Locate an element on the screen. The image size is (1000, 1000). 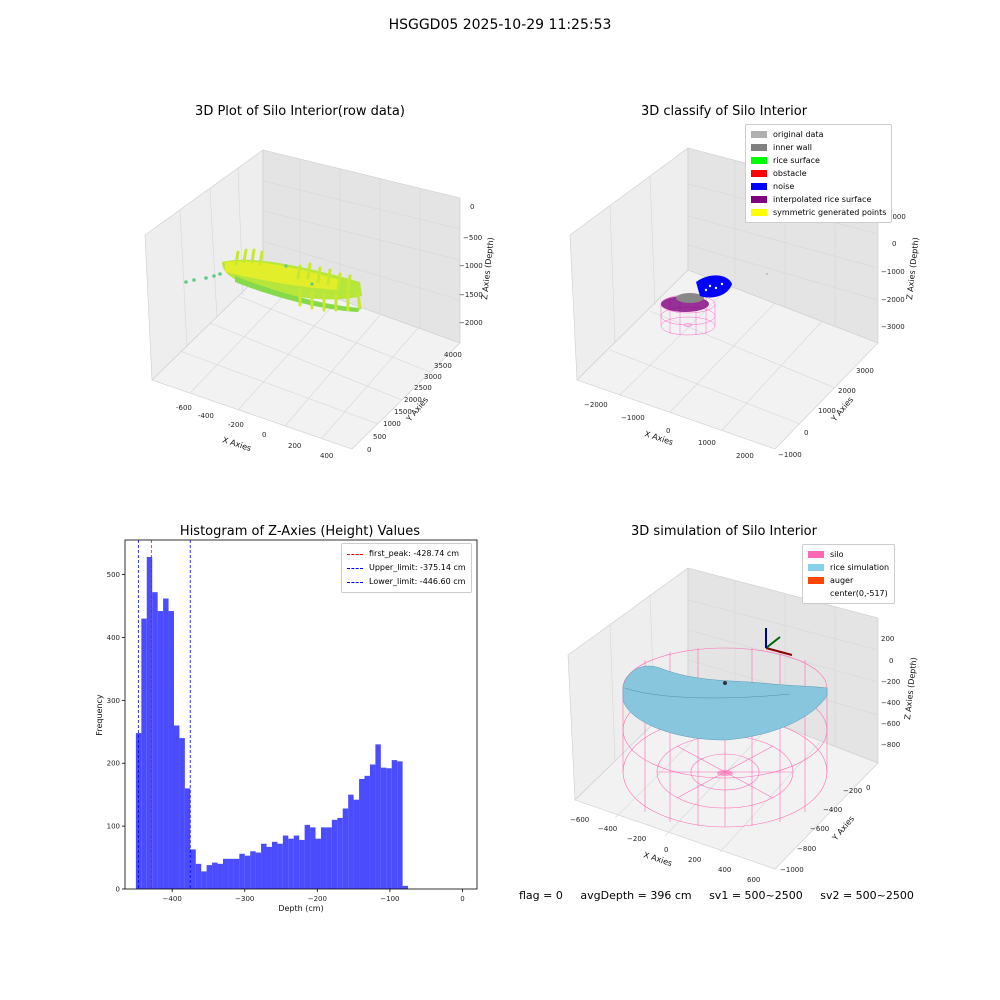
legend-entry: rice simulation is located at coordinates (848, 567).